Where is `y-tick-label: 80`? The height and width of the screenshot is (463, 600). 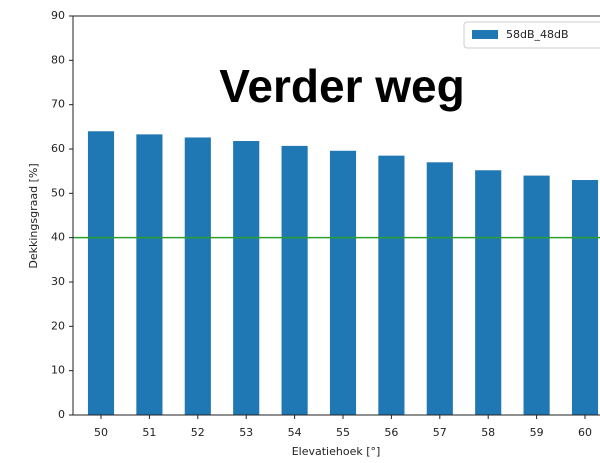
y-tick-label: 80 is located at coordinates (58, 59).